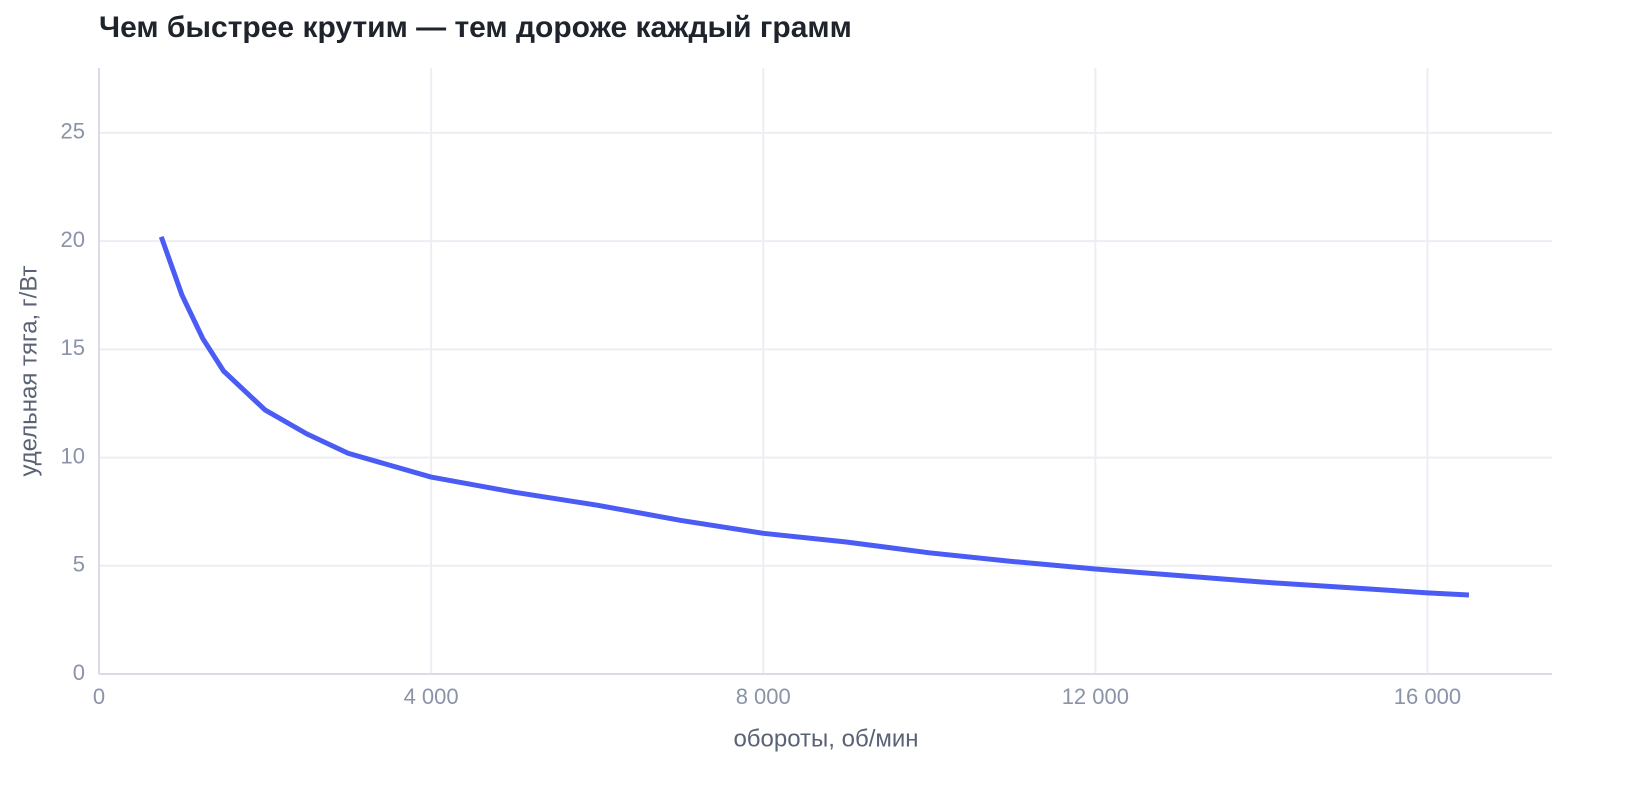 The width and height of the screenshot is (1633, 801). What do you see at coordinates (1427, 696) in the screenshot?
I see `x-tick-label: 16 000` at bounding box center [1427, 696].